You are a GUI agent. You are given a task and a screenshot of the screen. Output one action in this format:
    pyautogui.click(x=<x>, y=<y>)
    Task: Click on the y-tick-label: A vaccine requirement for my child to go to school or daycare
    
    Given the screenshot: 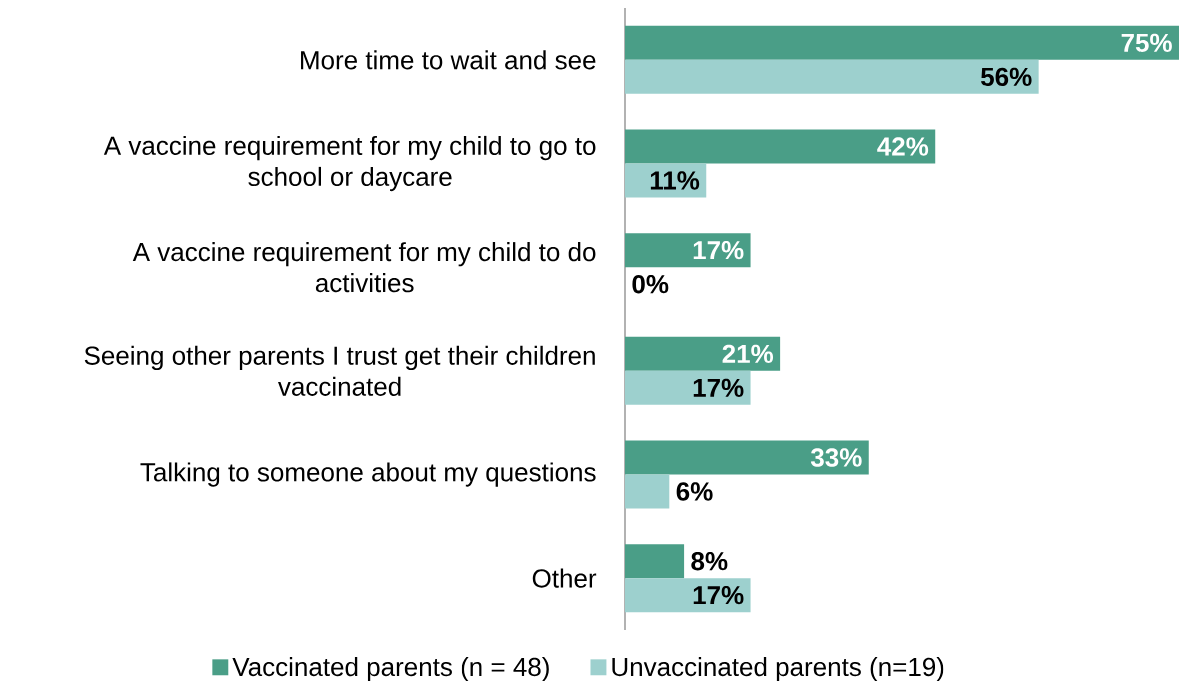 What is the action you would take?
    pyautogui.click(x=349, y=163)
    